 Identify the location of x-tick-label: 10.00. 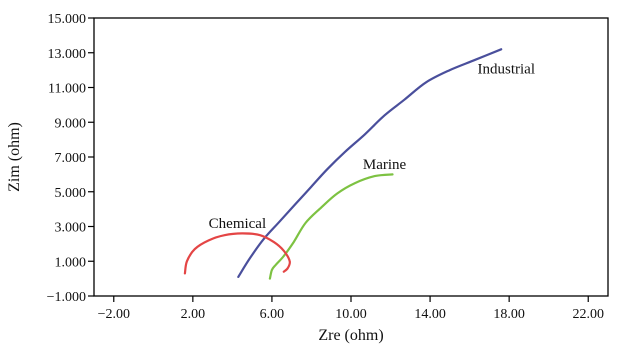
(351, 314).